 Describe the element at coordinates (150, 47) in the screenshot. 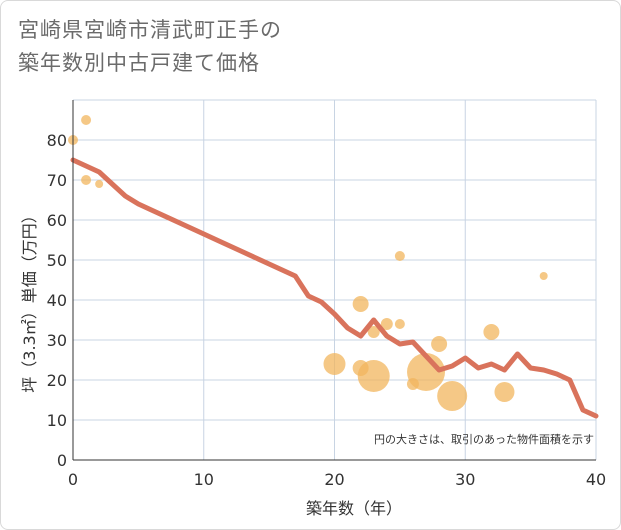

I see `chart-title: 宮崎県宮崎市清武町正手の 築年数別中古戸建て価格` at that location.